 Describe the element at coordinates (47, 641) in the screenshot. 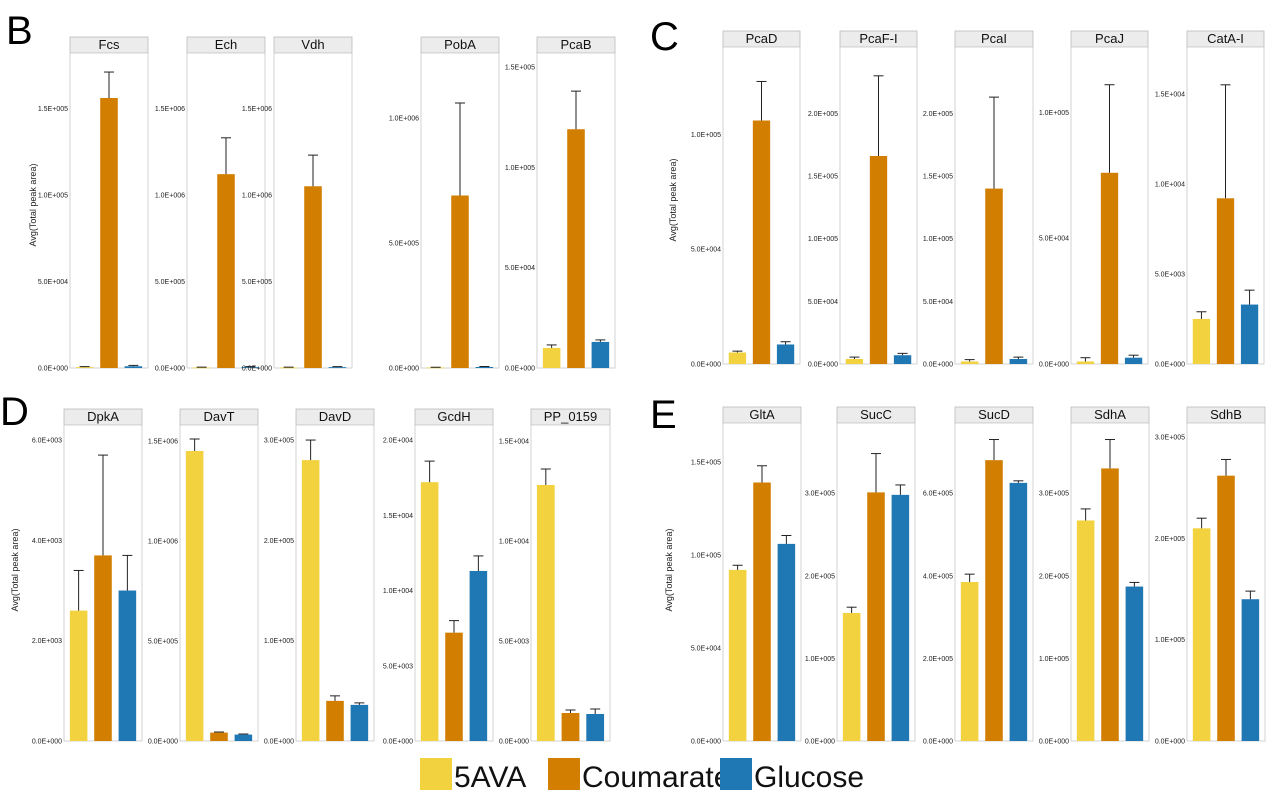

I see `y-tick-label: 2.0E+003` at that location.